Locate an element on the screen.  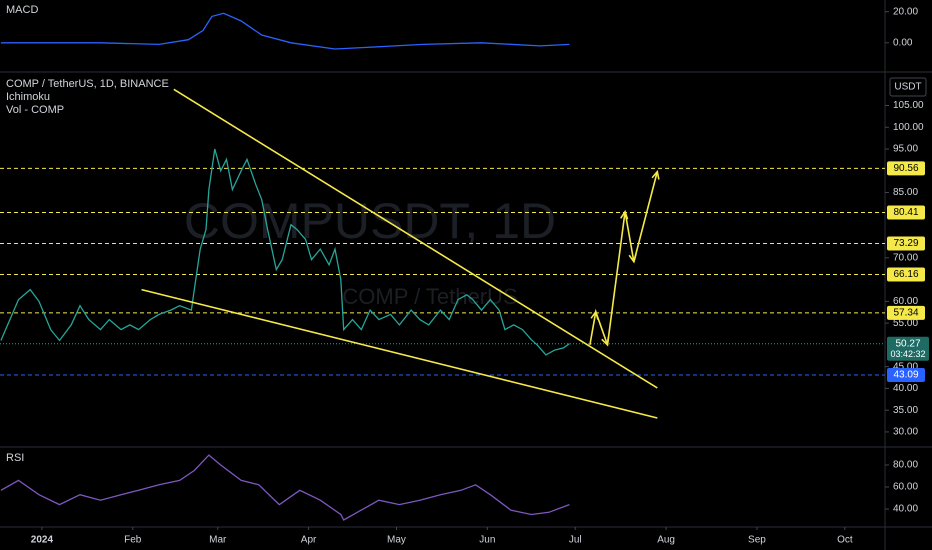
price-level-label: 57.34 is located at coordinates (905, 313).